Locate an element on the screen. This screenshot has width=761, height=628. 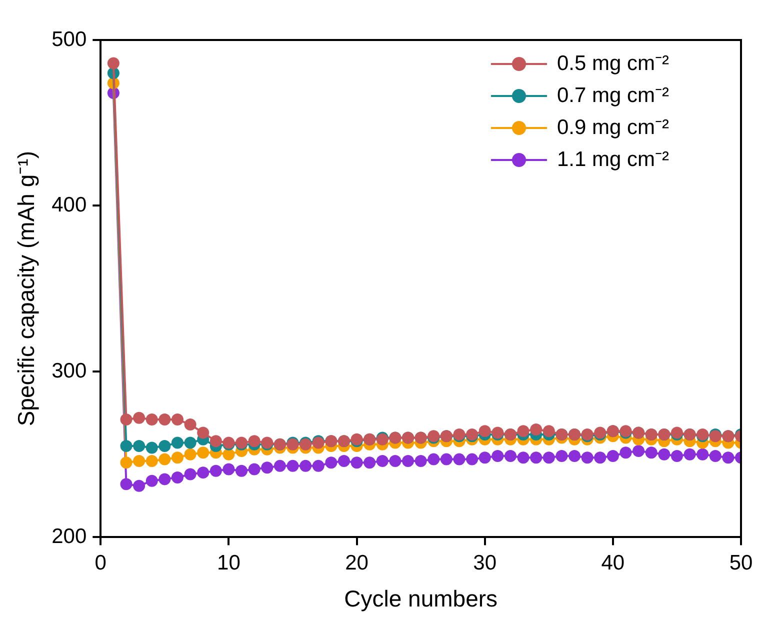
x-tick-label: 40 is located at coordinates (613, 563).